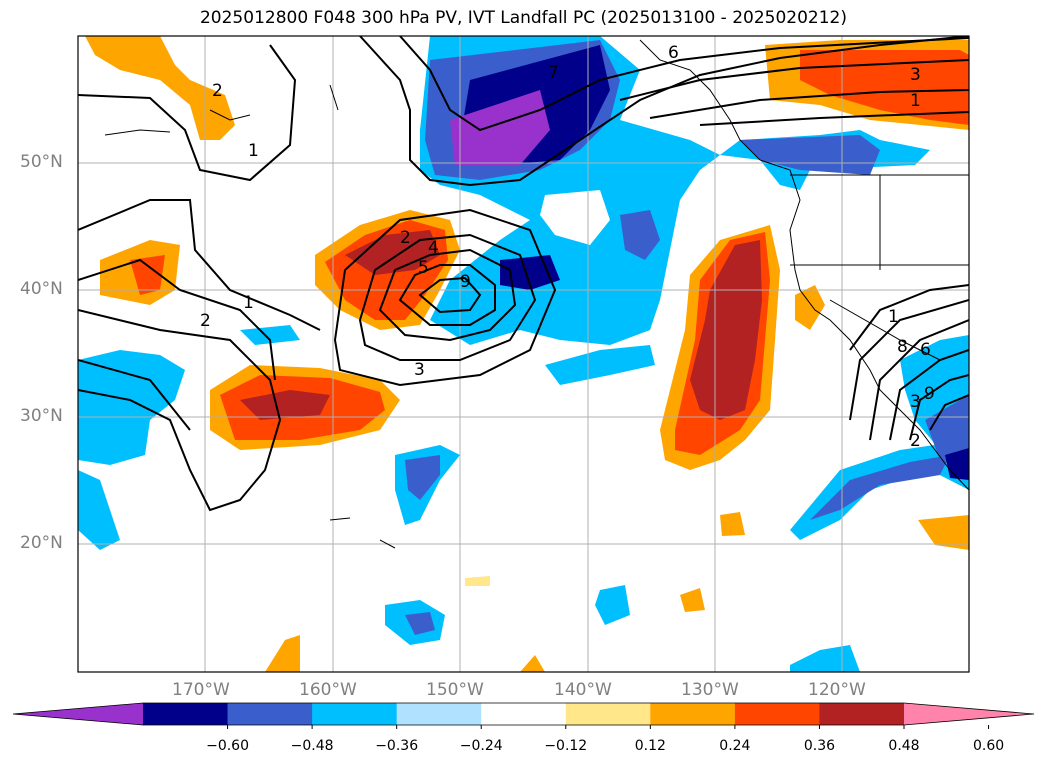 The height and width of the screenshot is (765, 1047). What do you see at coordinates (131, 407) in the screenshot?
I see `neg-region-west` at bounding box center [131, 407].